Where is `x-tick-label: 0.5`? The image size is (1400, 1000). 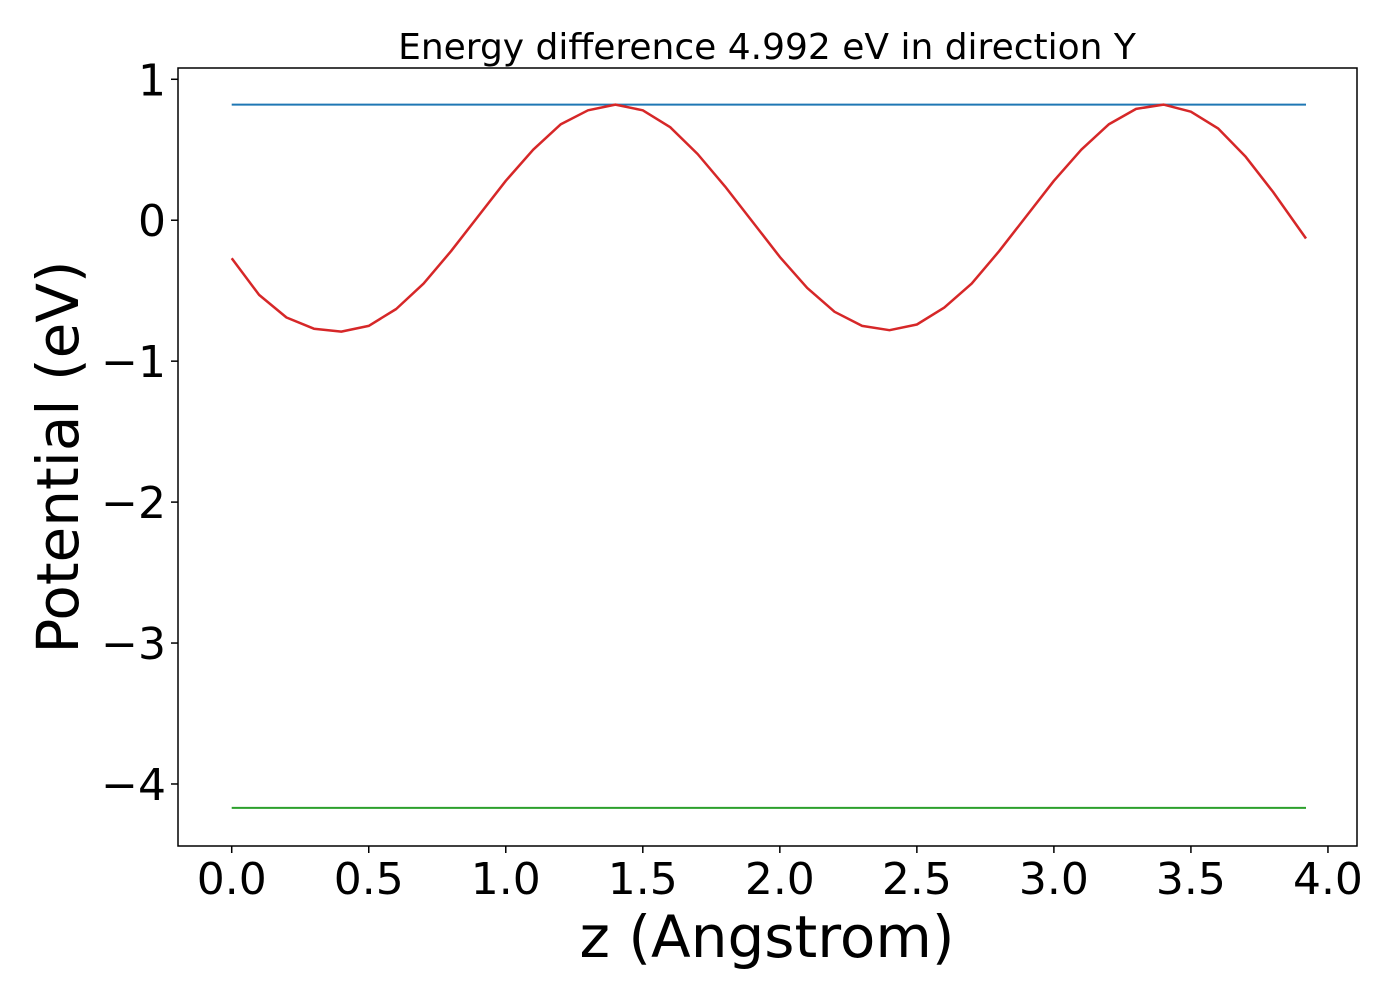 x-tick-label: 0.5 is located at coordinates (369, 879).